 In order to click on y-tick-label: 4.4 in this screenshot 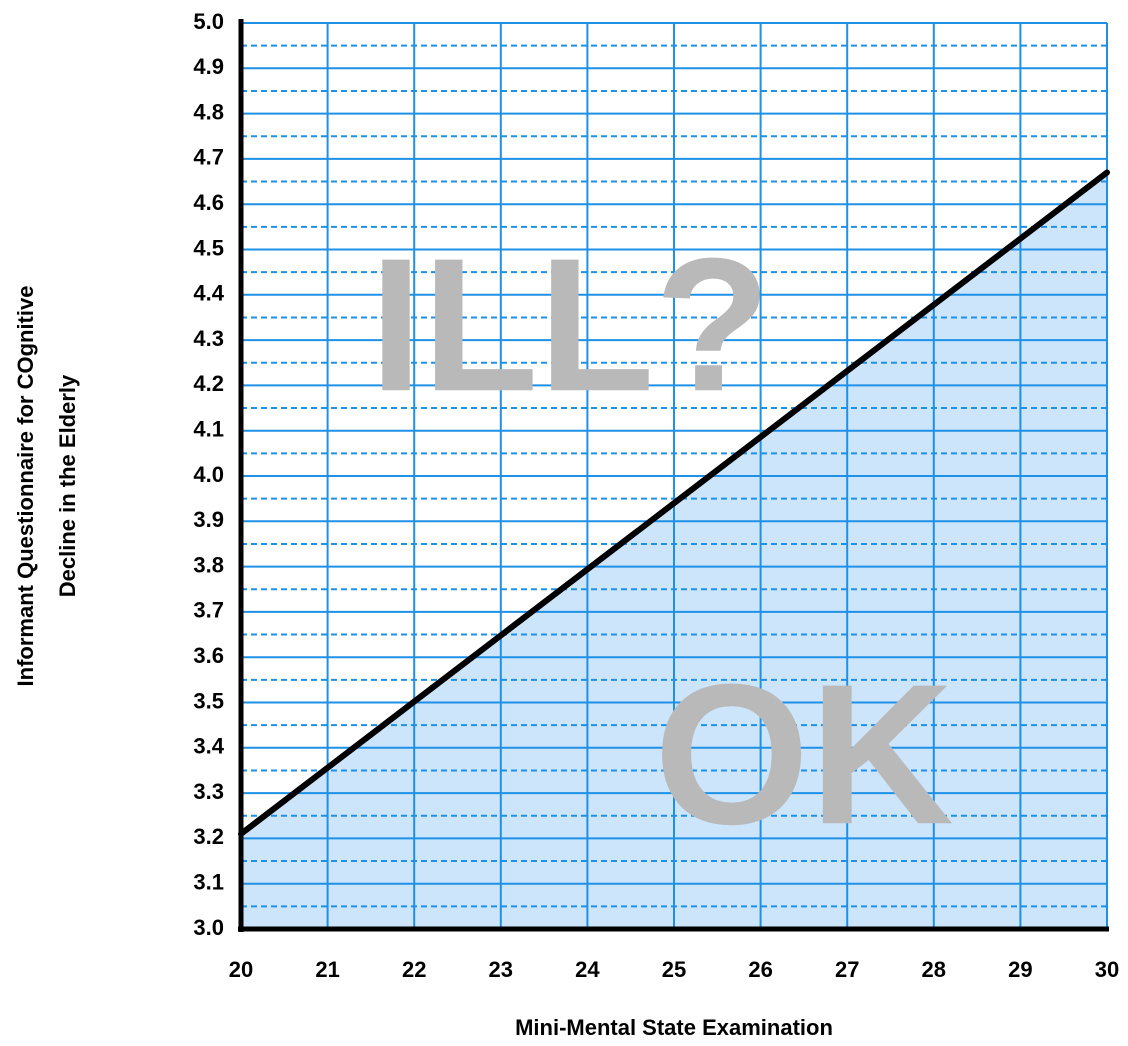, I will do `click(208, 293)`.